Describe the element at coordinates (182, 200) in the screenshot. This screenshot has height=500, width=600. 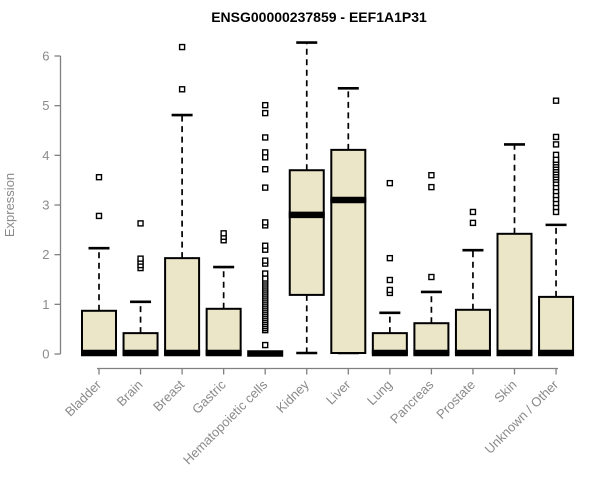
I see `box-group-breast` at that location.